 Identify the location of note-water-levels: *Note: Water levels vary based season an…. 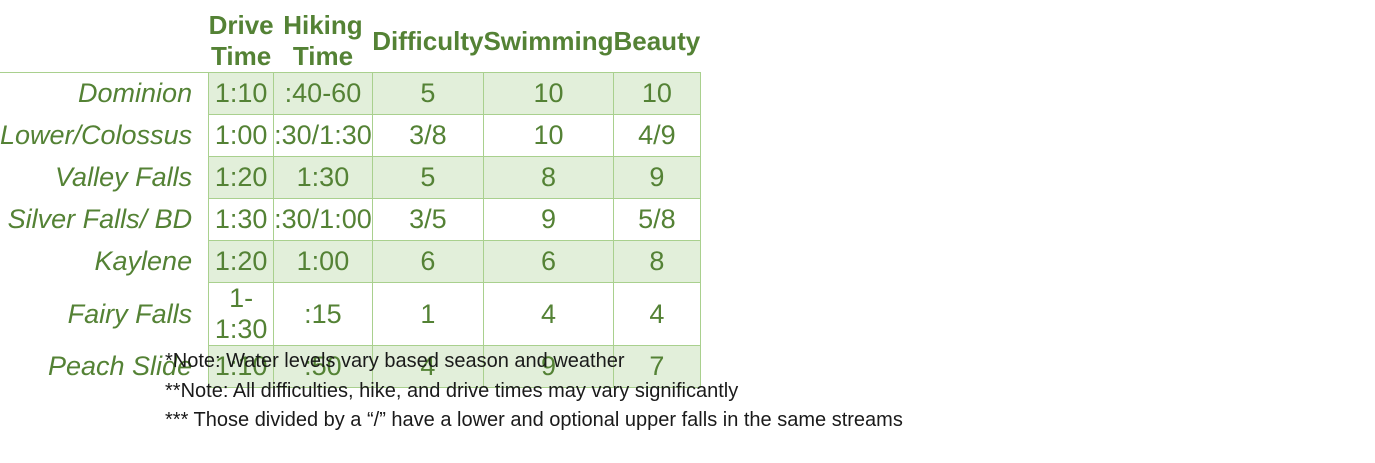
(395, 361).